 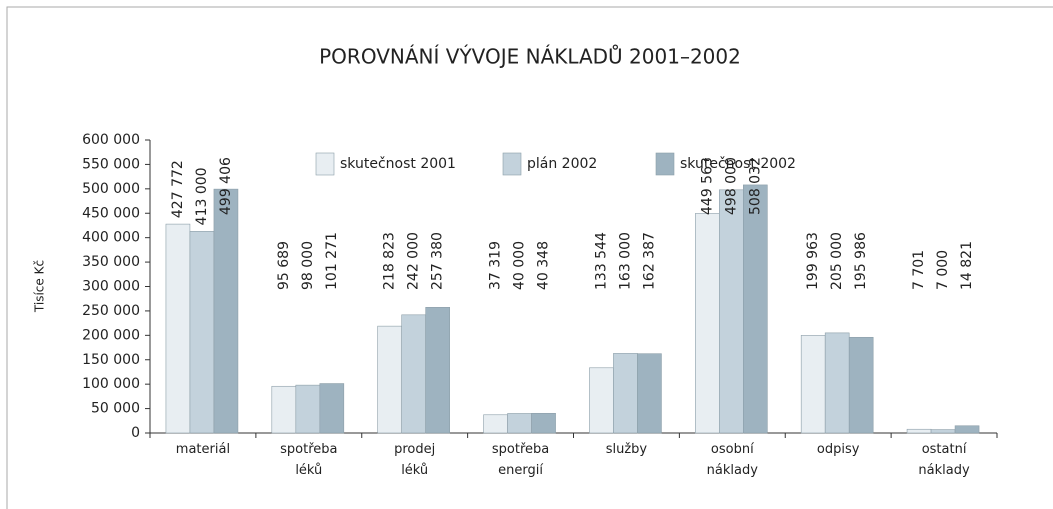 I want to click on y-tick-label: 550 000, so click(x=111, y=164).